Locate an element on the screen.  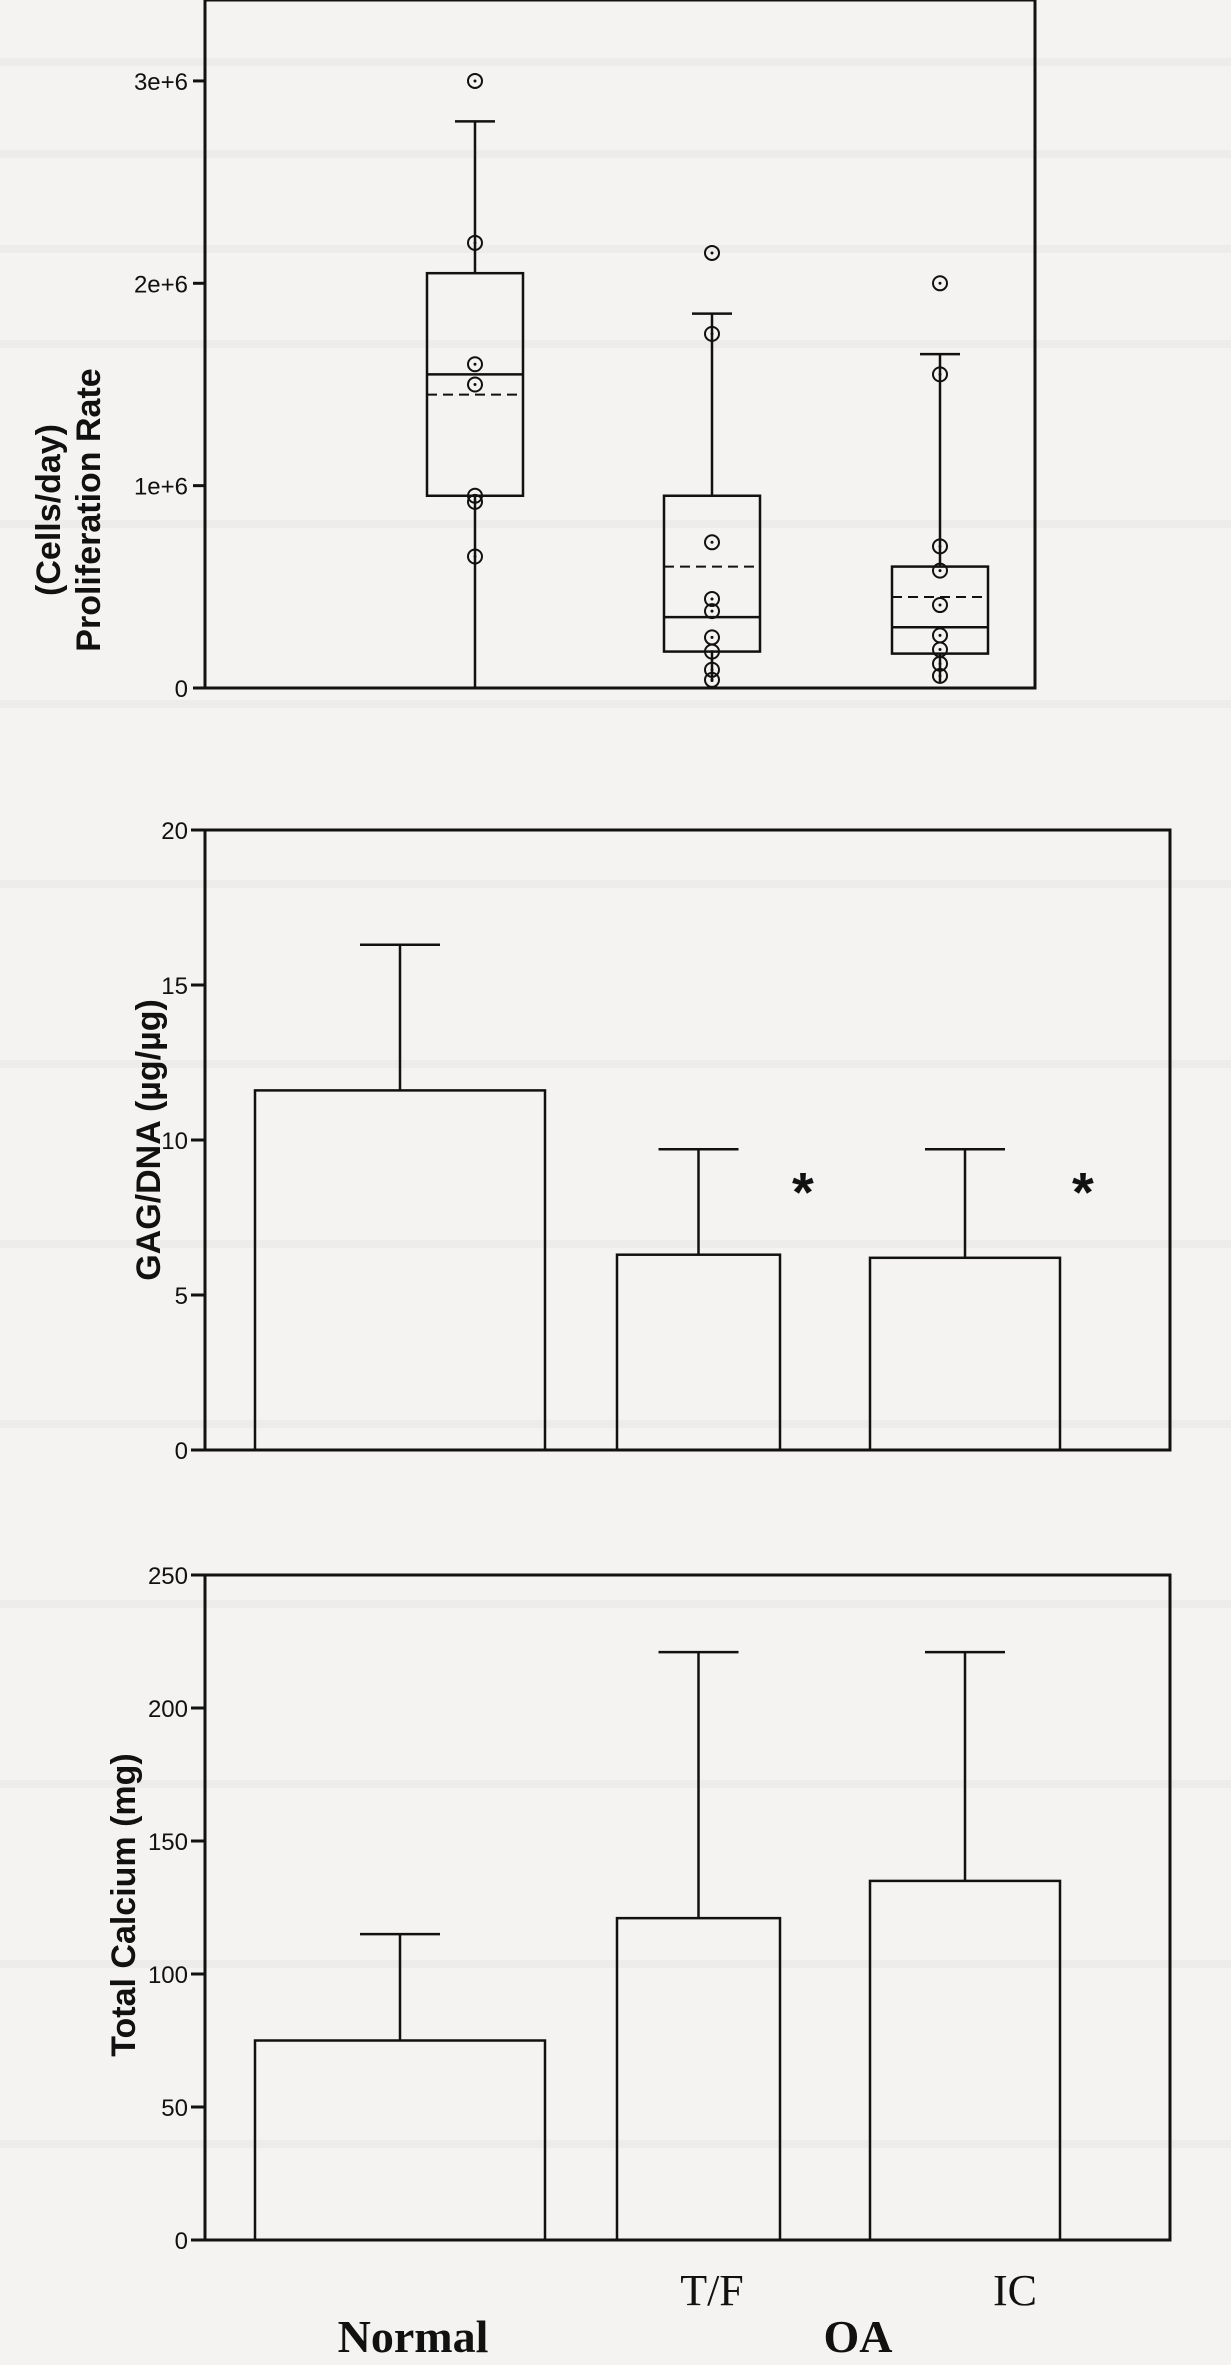
y-tick-label: 150 is located at coordinates (168, 1842).